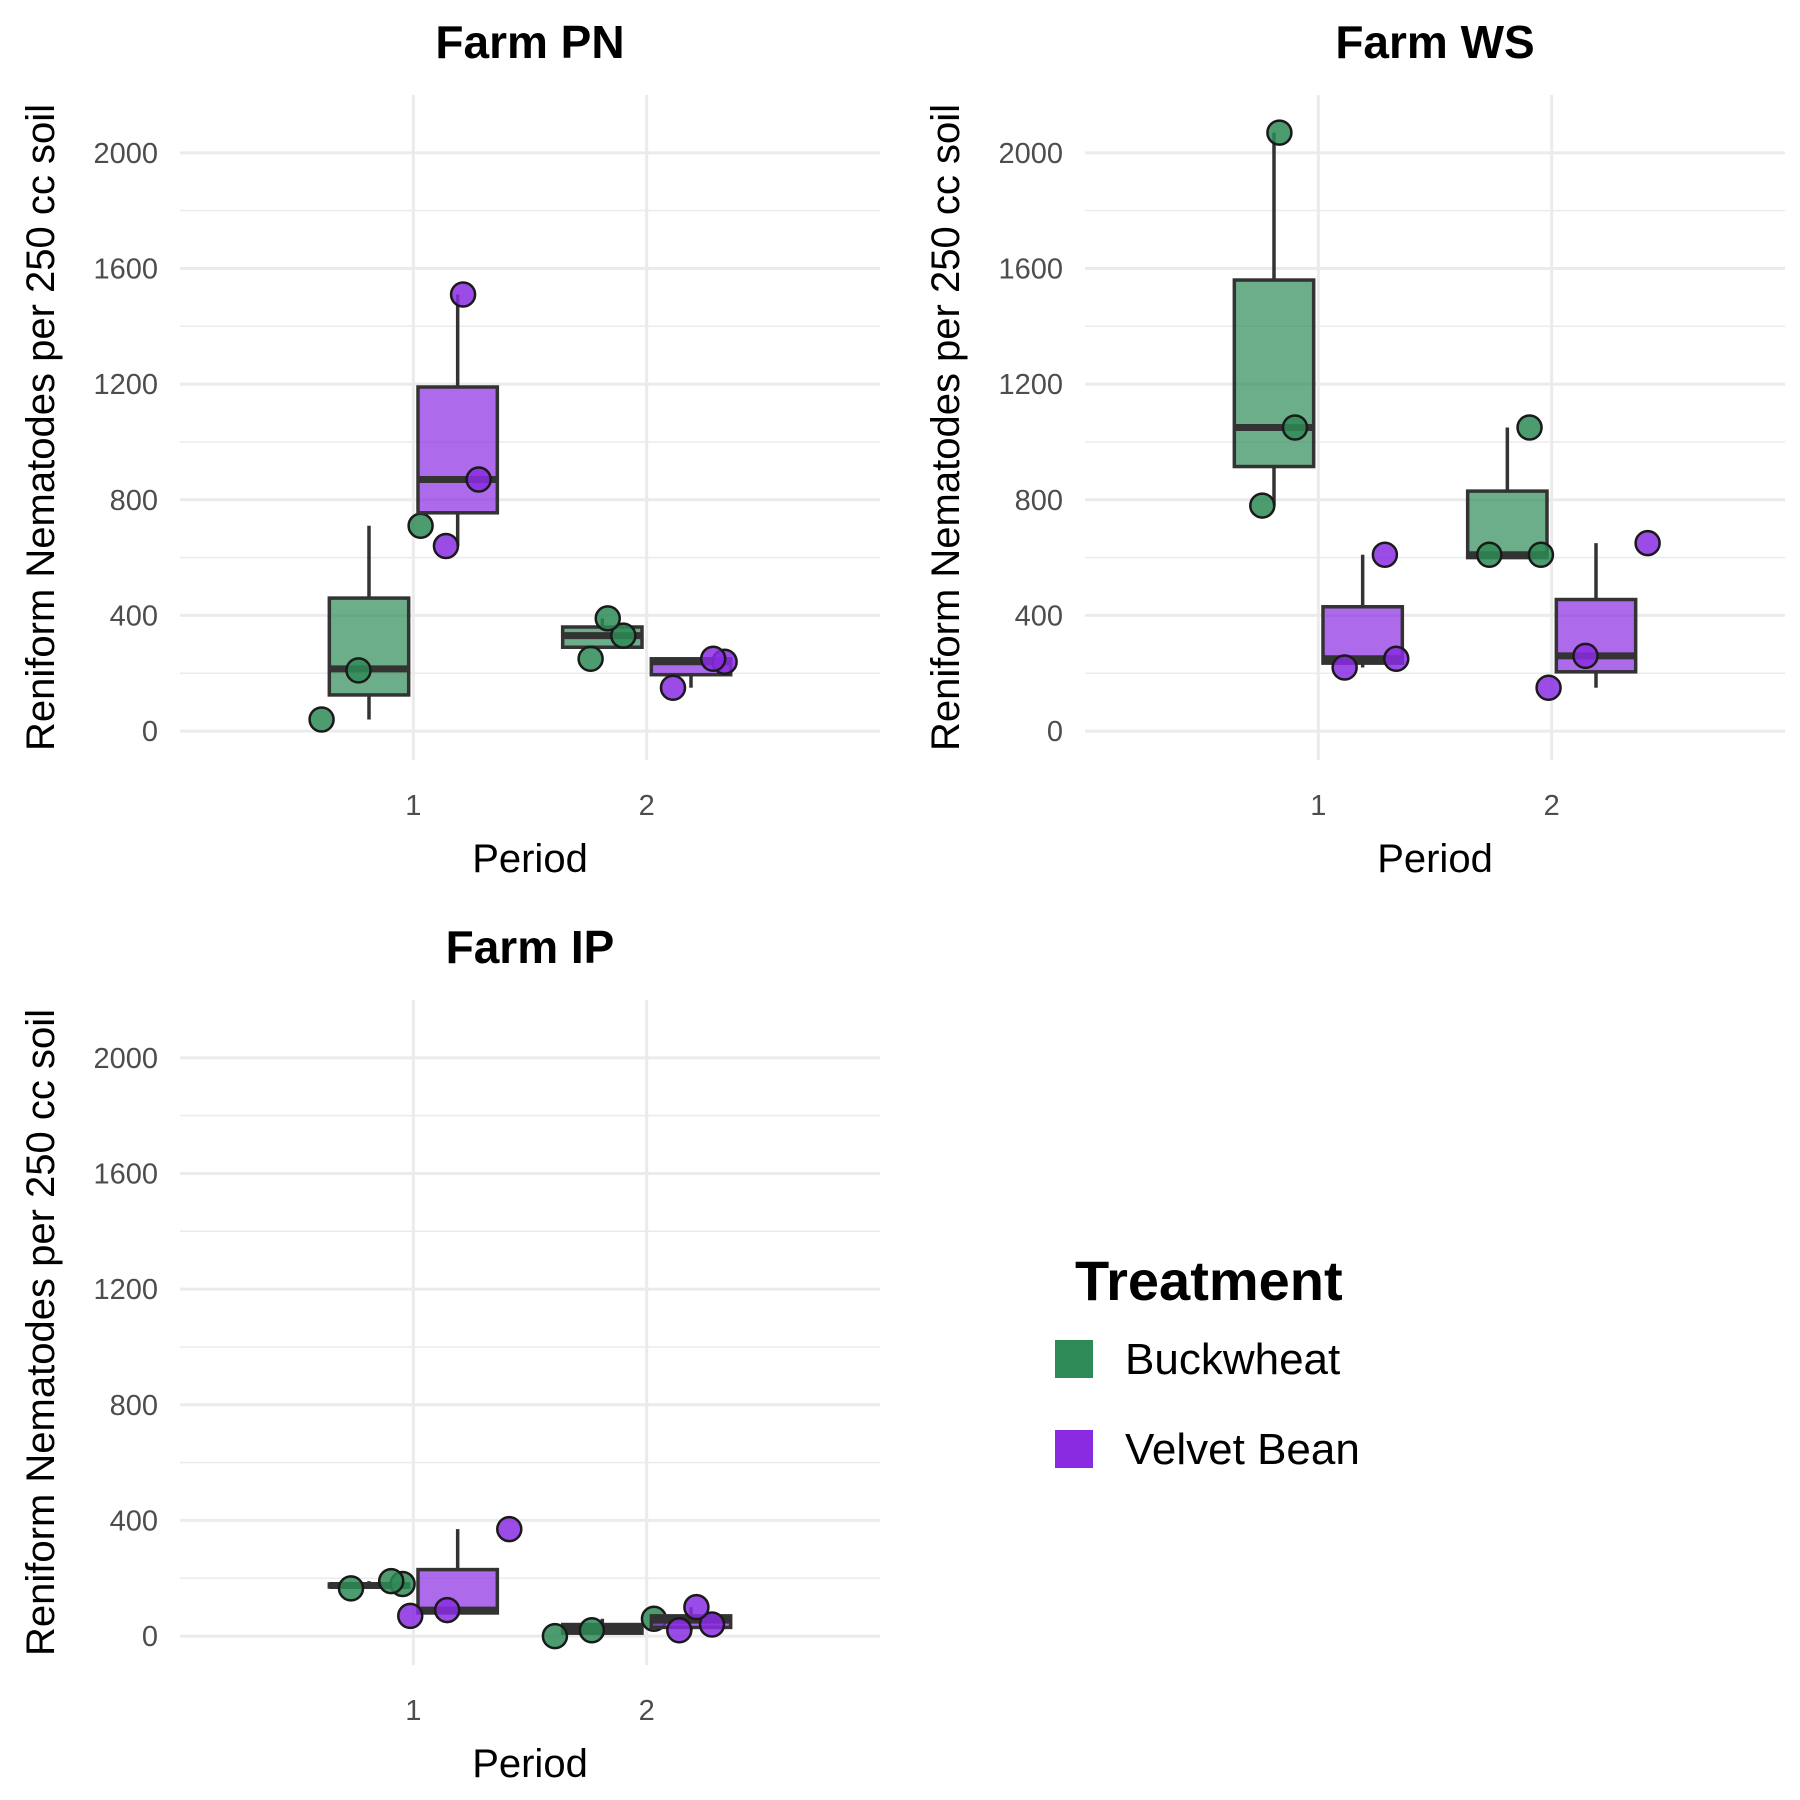  I want to click on panel-title: Farm PN, so click(529, 42).